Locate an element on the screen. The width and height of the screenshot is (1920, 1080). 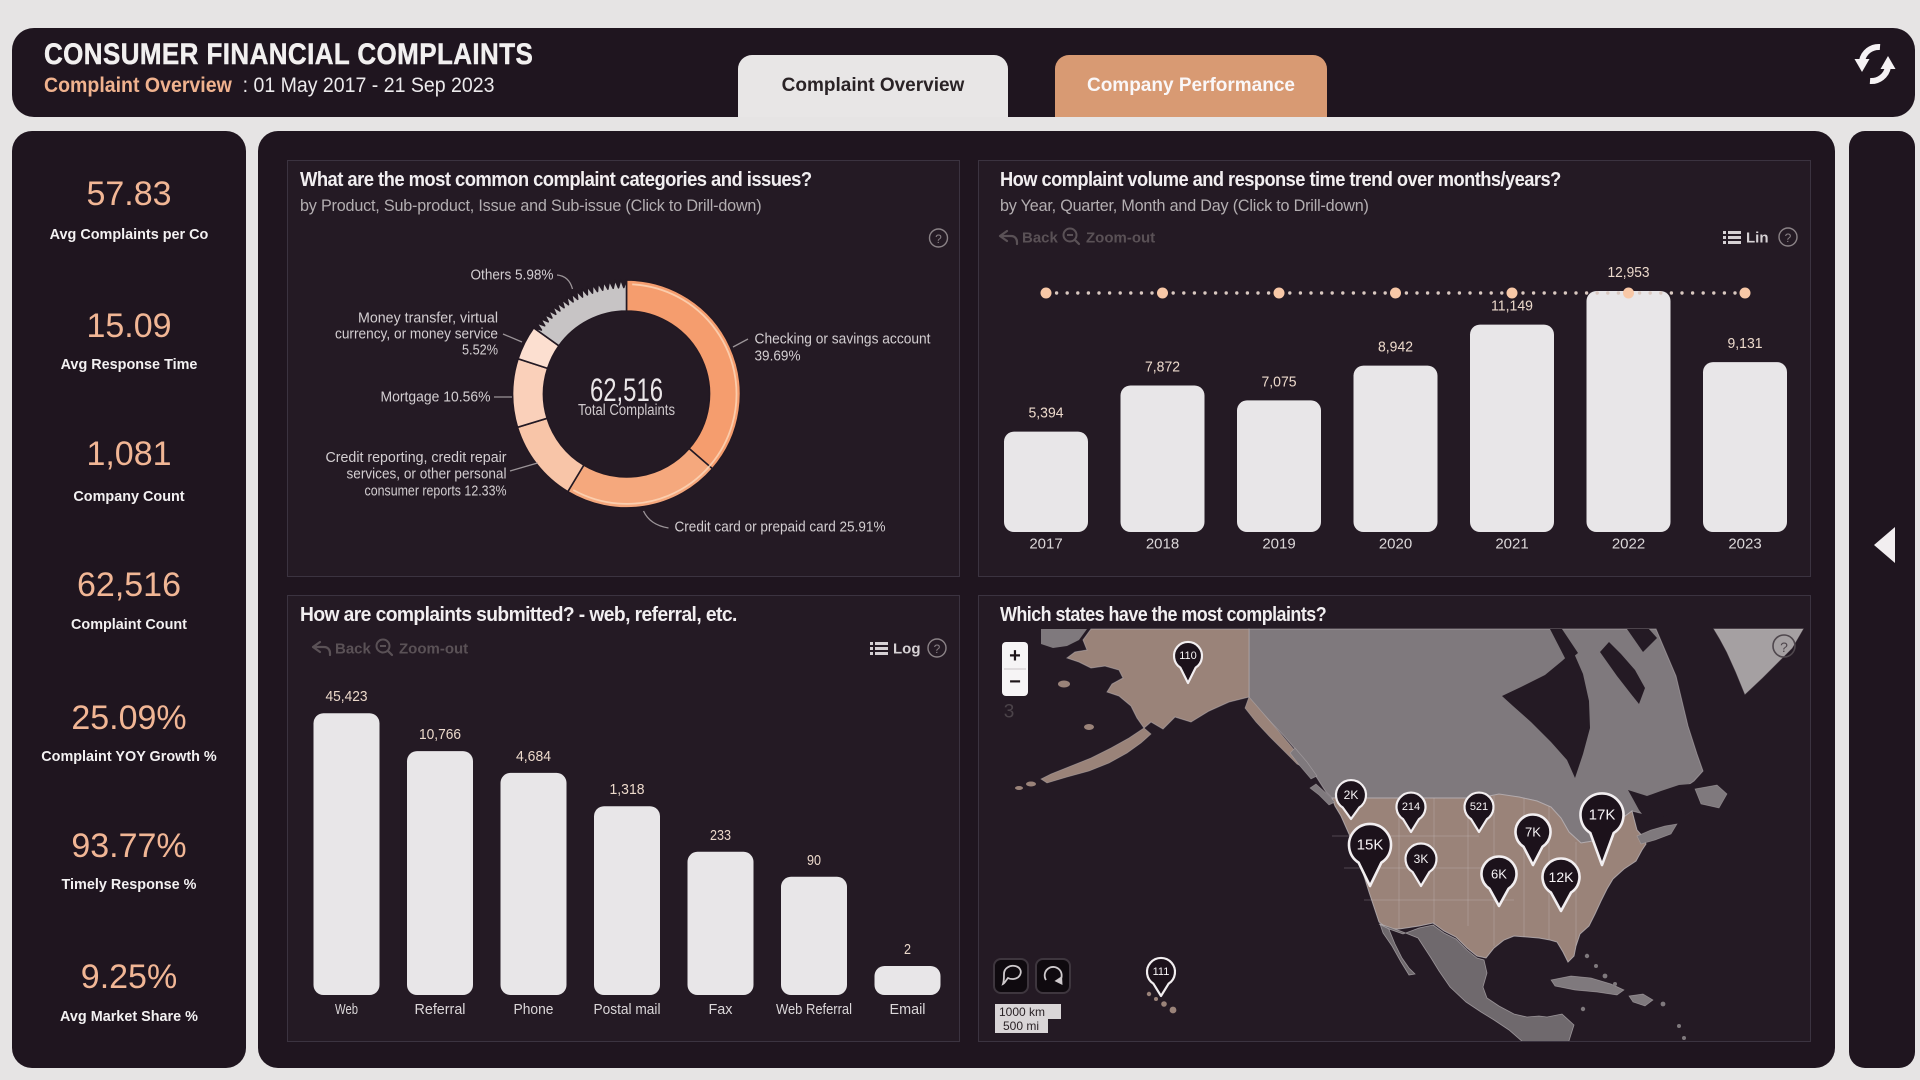
svg-text: consumer reports 12.33% is located at coordinates (436, 491).